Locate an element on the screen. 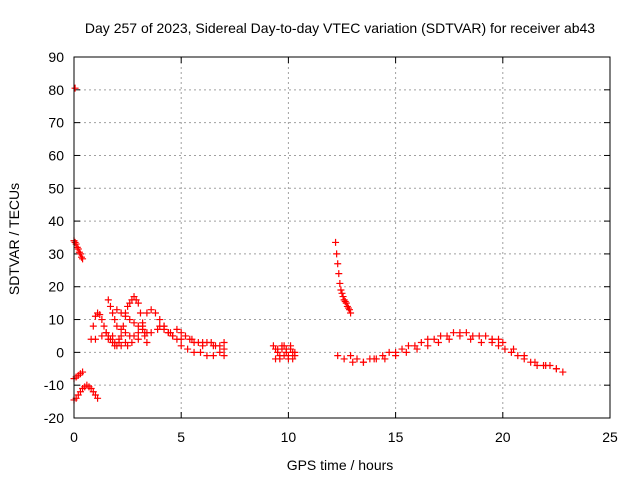 Image resolution: width=640 pixels, height=480 pixels. series-early-high is located at coordinates (78, 250).